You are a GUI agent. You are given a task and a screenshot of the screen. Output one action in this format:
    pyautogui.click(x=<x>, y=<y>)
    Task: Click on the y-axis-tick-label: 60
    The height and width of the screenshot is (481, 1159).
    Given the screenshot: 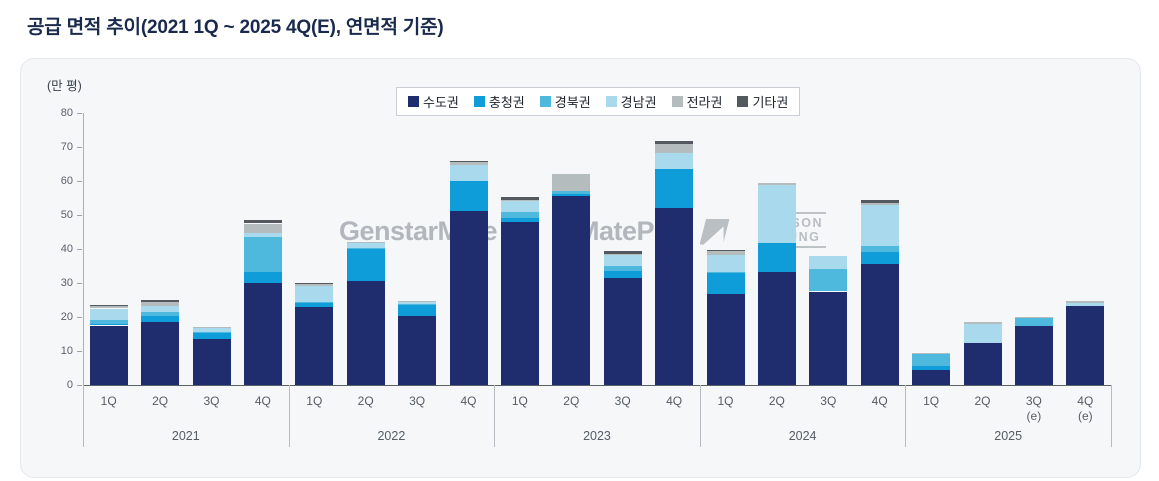 What is the action you would take?
    pyautogui.click(x=66, y=181)
    